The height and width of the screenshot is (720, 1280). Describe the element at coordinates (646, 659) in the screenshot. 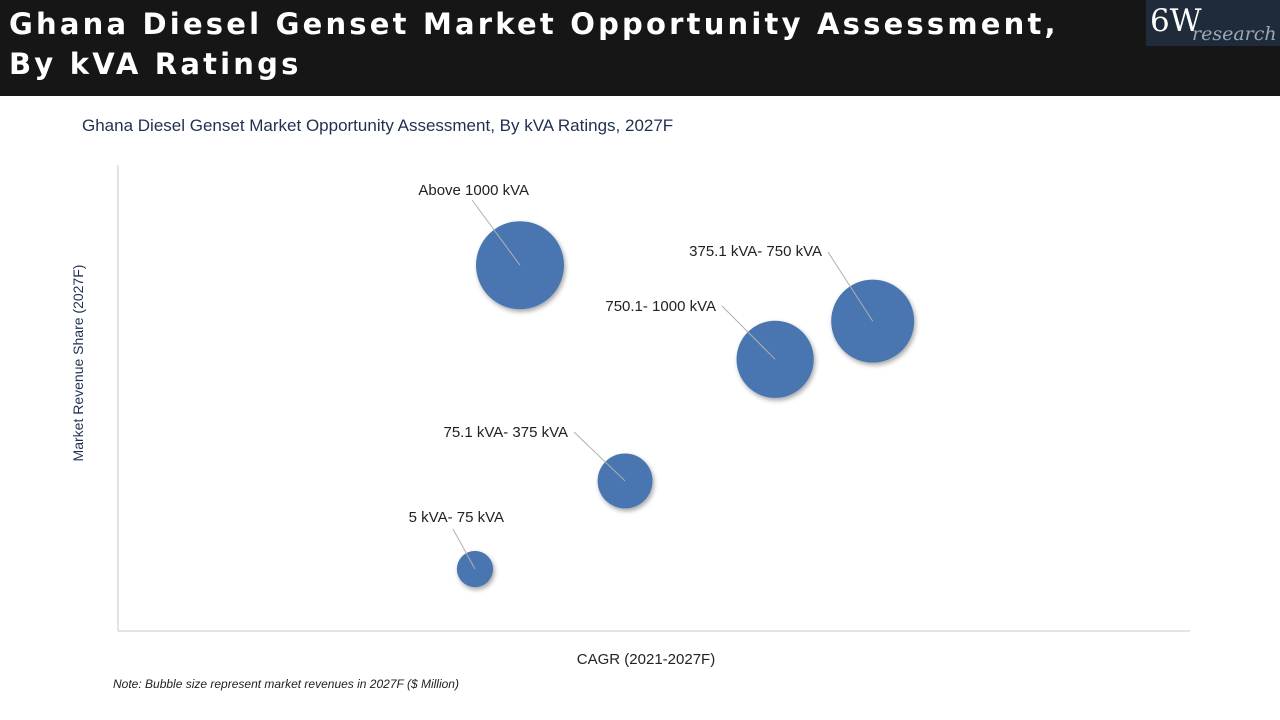

I see `x-axis-label: CAGR (2021-2027F)` at that location.